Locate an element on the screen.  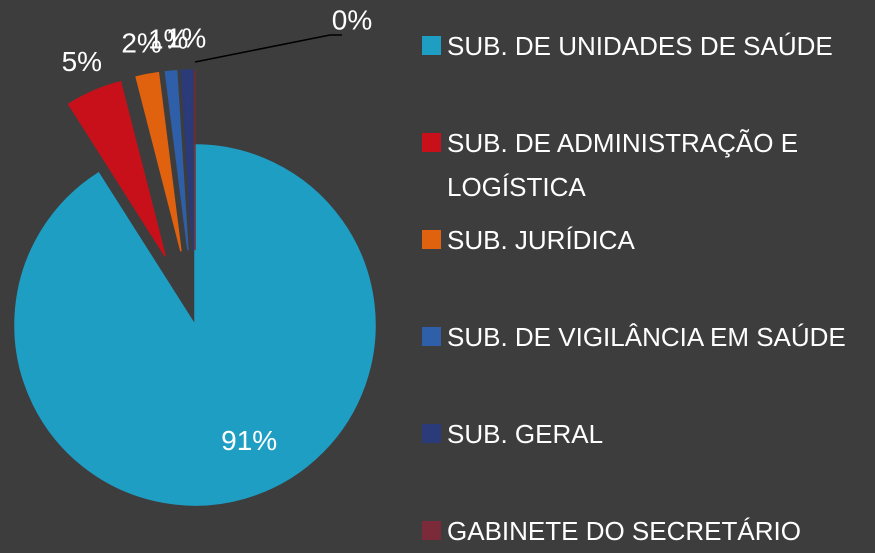
legend-item: SUB. JURÍDICA is located at coordinates (647, 240).